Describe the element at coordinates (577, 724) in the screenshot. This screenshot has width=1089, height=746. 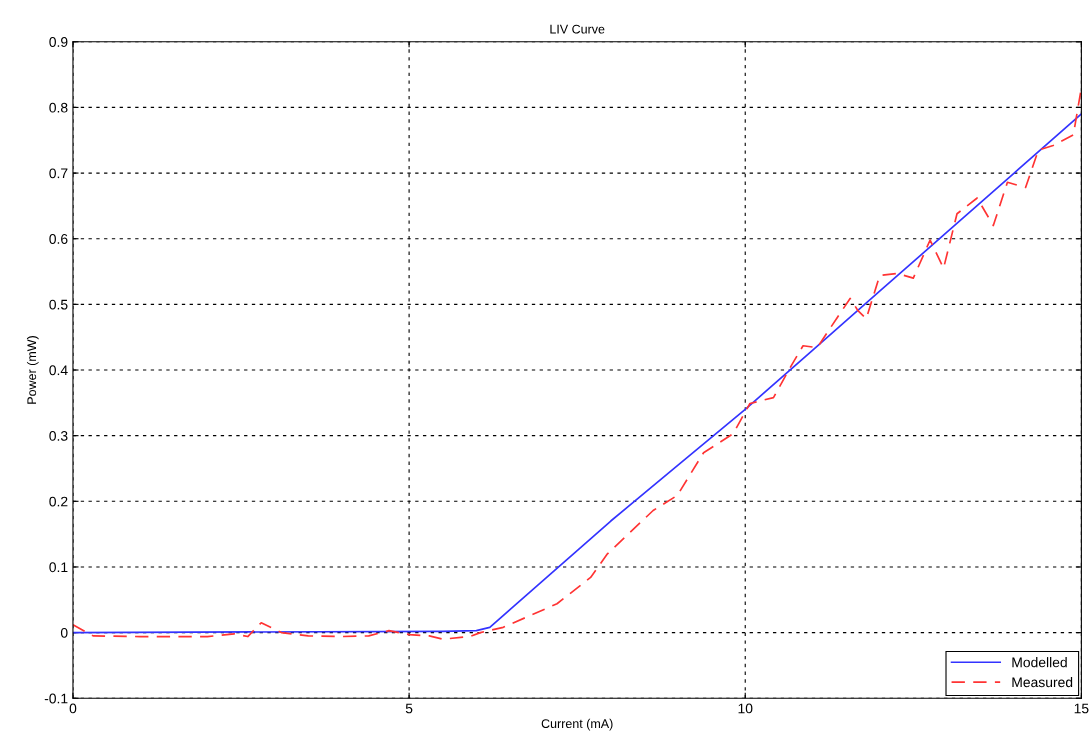
I see `x-axis-title: Current (mA)` at that location.